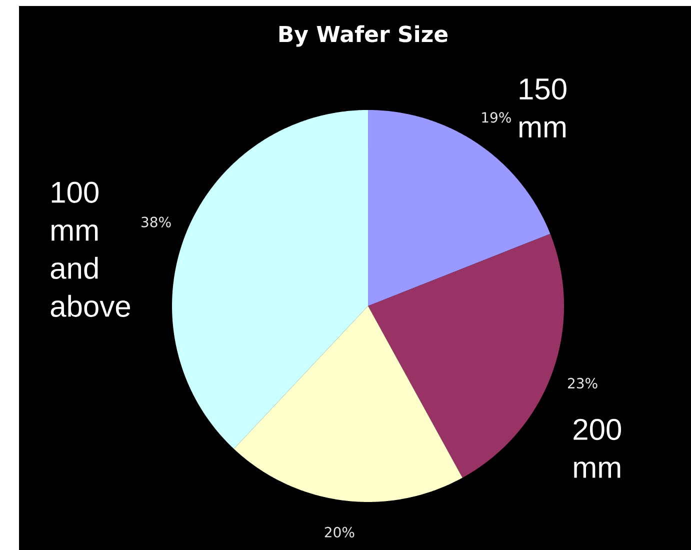 Image resolution: width=691 pixels, height=550 pixels. What do you see at coordinates (543, 108) in the screenshot?
I see `slice-label: 150 mm` at bounding box center [543, 108].